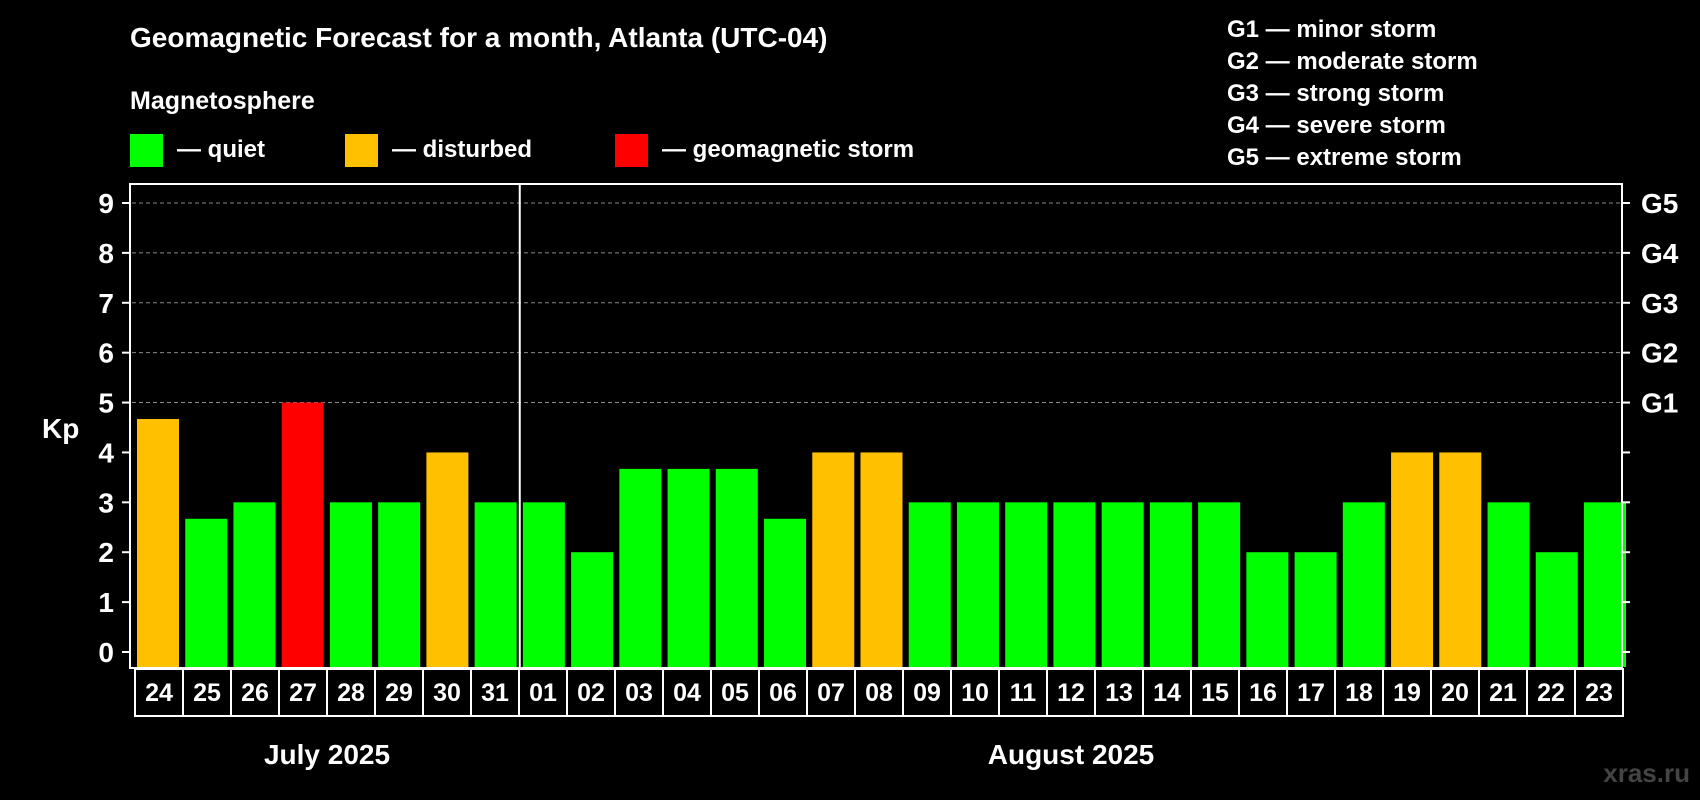  What do you see at coordinates (106, 602) in the screenshot?
I see `y-tick-label: 1` at bounding box center [106, 602].